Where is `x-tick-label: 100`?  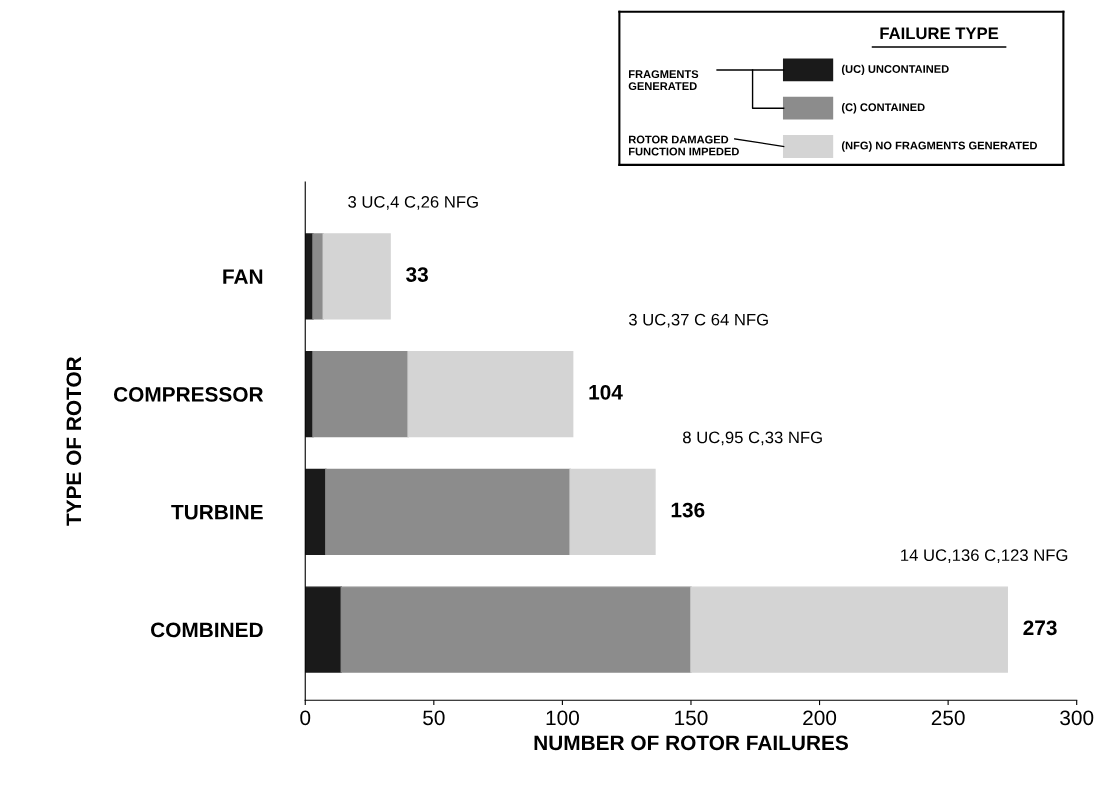
x-tick-label: 100 is located at coordinates (562, 718).